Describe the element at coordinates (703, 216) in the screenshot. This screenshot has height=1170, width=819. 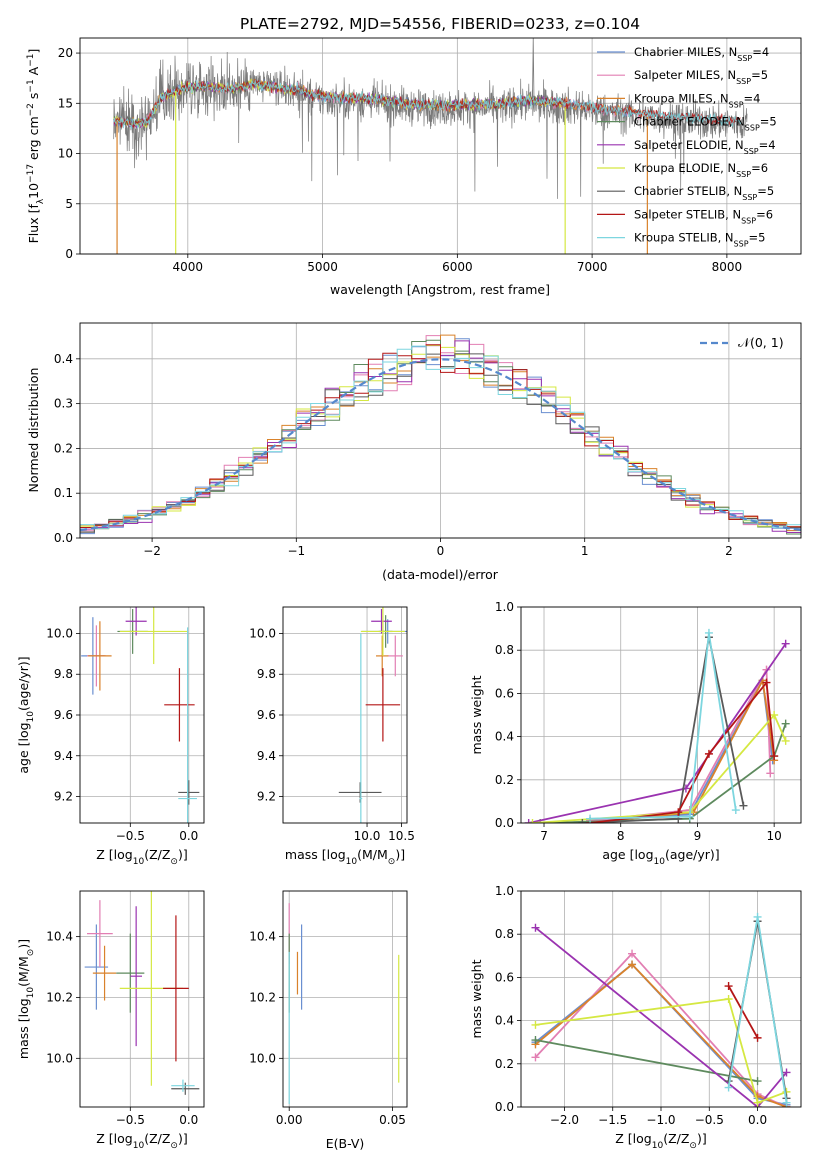
I see `legend-entry-salp_stelib: Salpeter STELIB, NSSP=6` at that location.